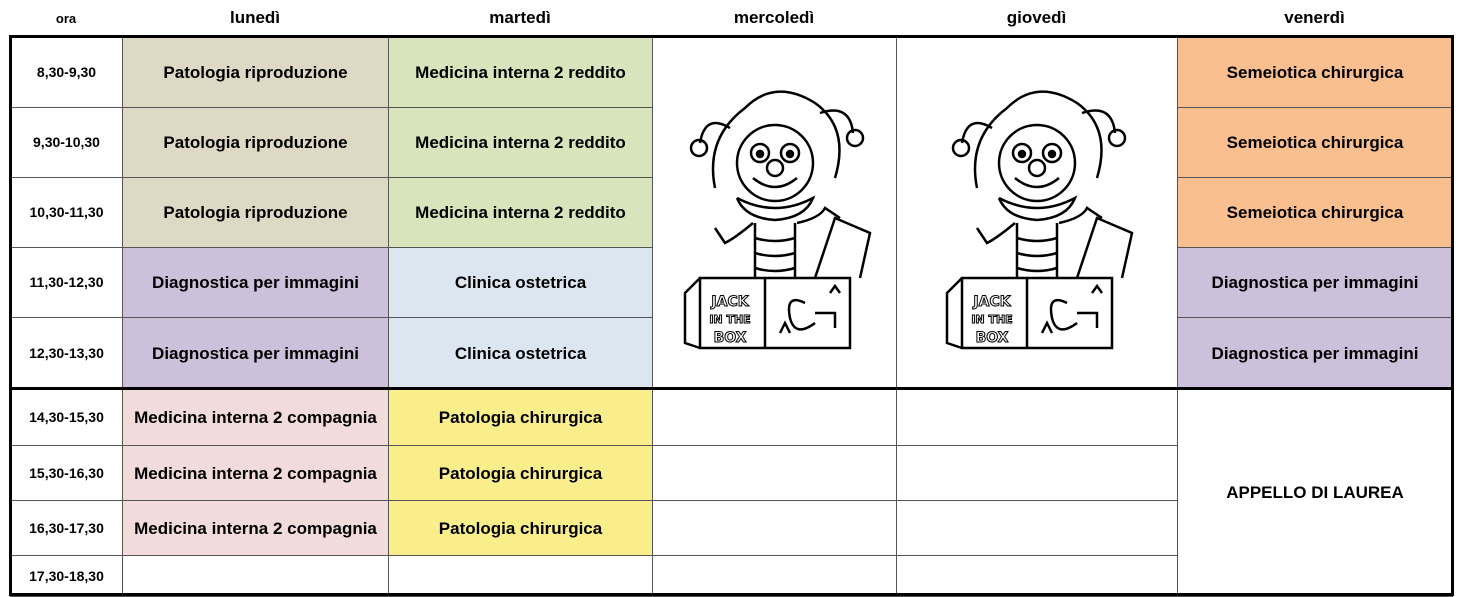  What do you see at coordinates (66, 72) in the screenshot?
I see `time-cell: 8,30-9,30` at bounding box center [66, 72].